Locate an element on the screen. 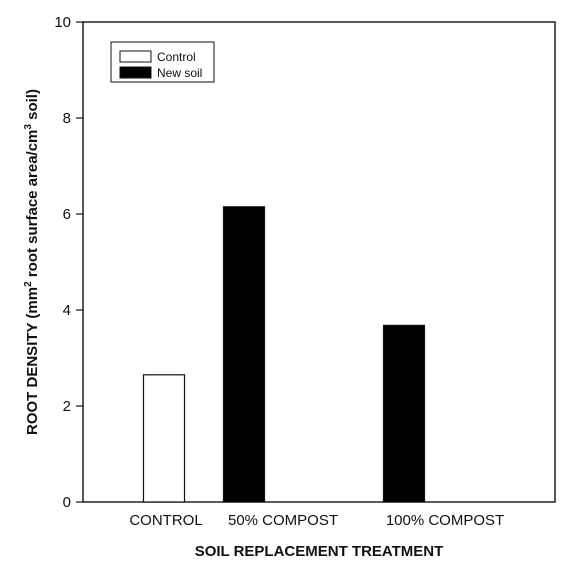  legend-label-new-soil: New soil is located at coordinates (179, 73).